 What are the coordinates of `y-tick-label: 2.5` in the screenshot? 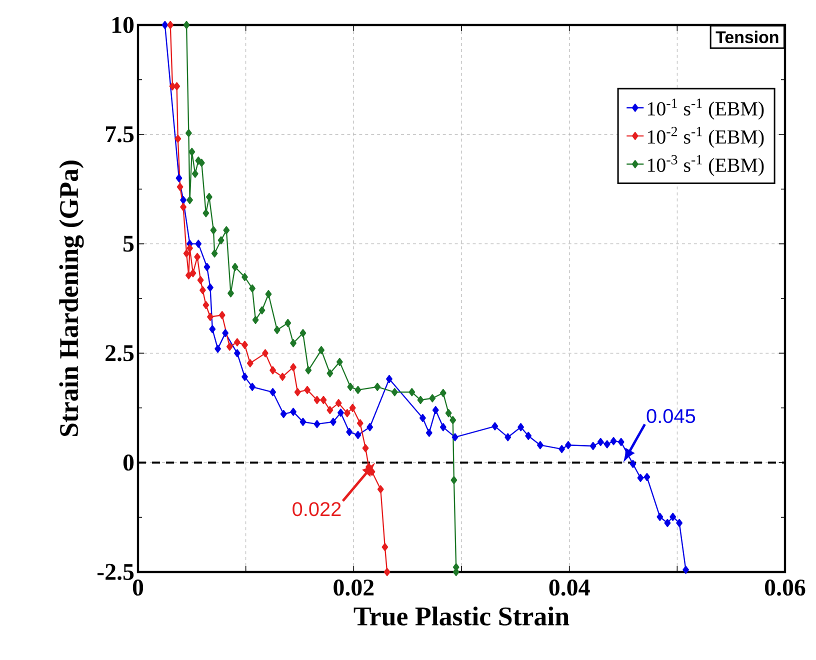 It's located at (120, 353).